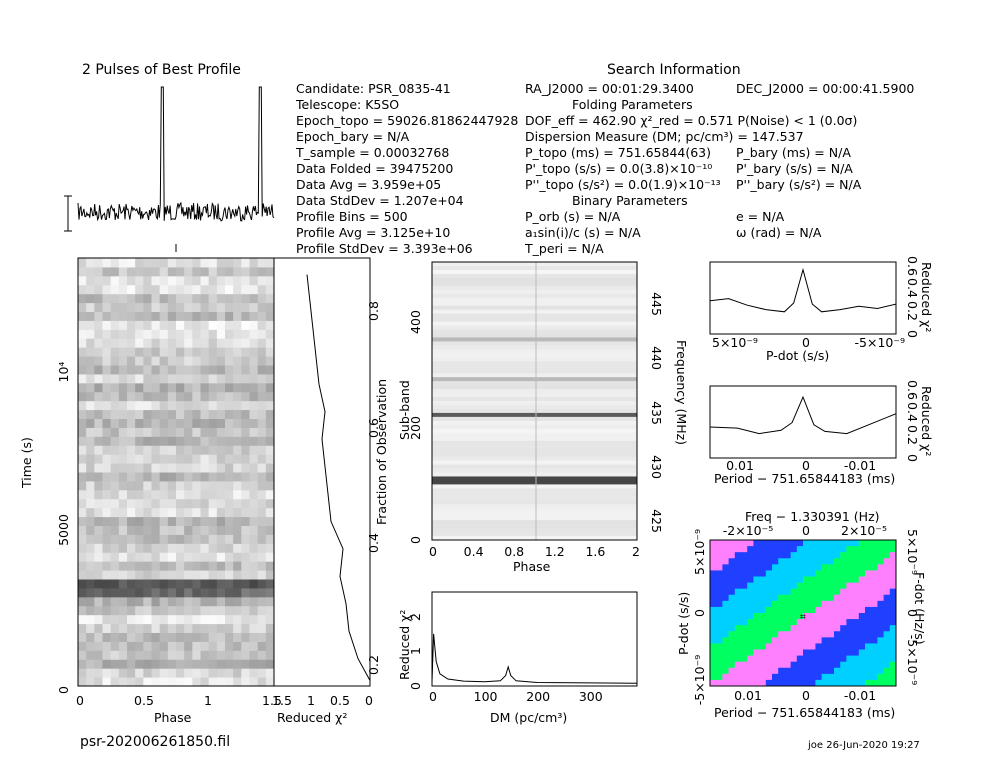 The image size is (1000, 773). What do you see at coordinates (384, 248) in the screenshot?
I see `info-left-line-10: Profile StdDev = 3.393e+06` at bounding box center [384, 248].